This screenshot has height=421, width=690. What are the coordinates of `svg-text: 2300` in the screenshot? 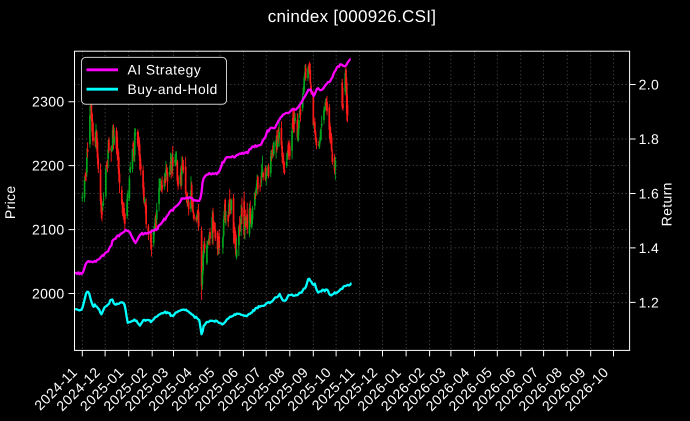 It's located at (48, 102).